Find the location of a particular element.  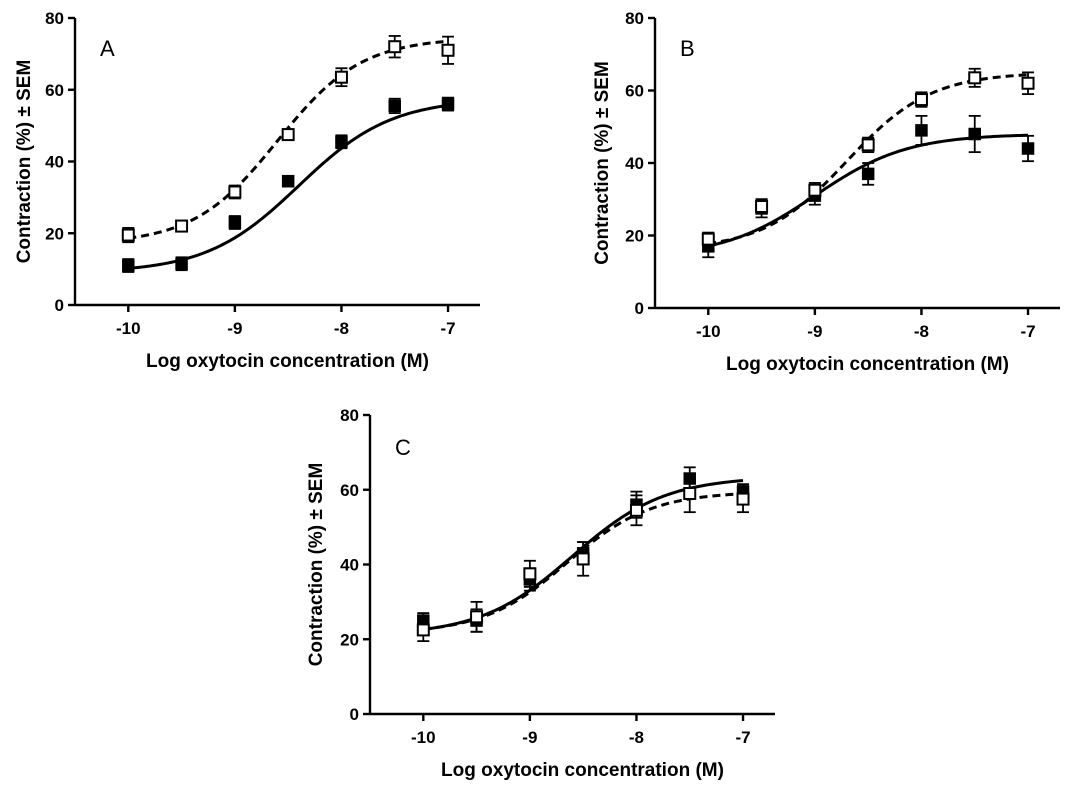

panel-letter: C is located at coordinates (403, 447).